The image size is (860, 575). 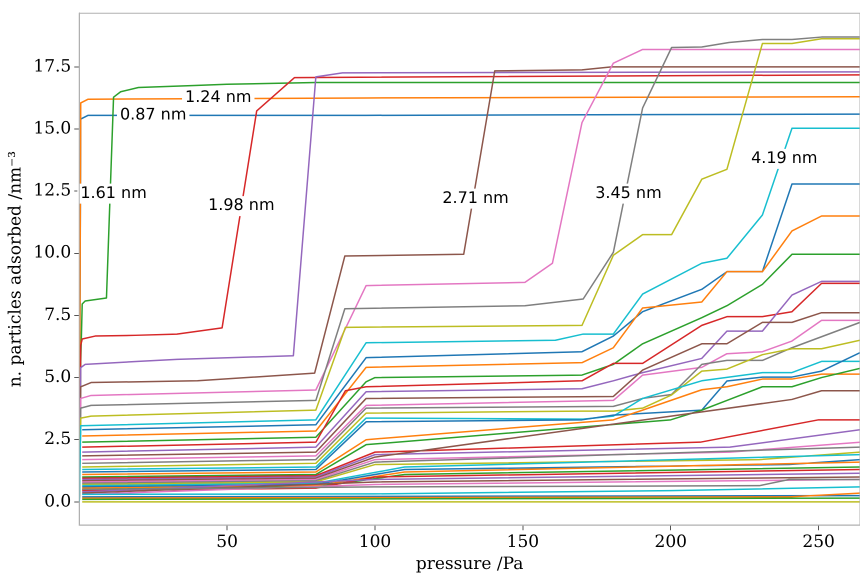 I want to click on annotation: 1.98 nm, so click(x=241, y=204).